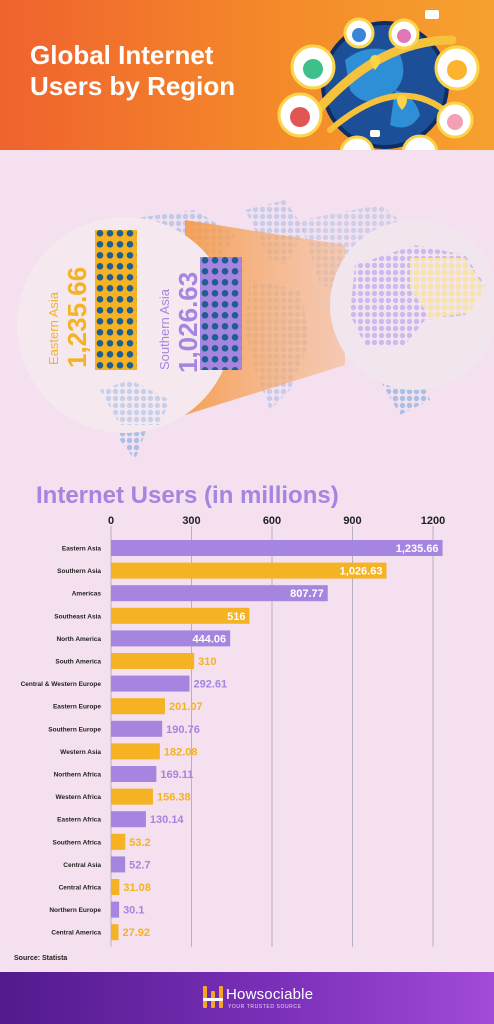 The width and height of the screenshot is (494, 1024). I want to click on category-label: Central America, so click(76, 933).